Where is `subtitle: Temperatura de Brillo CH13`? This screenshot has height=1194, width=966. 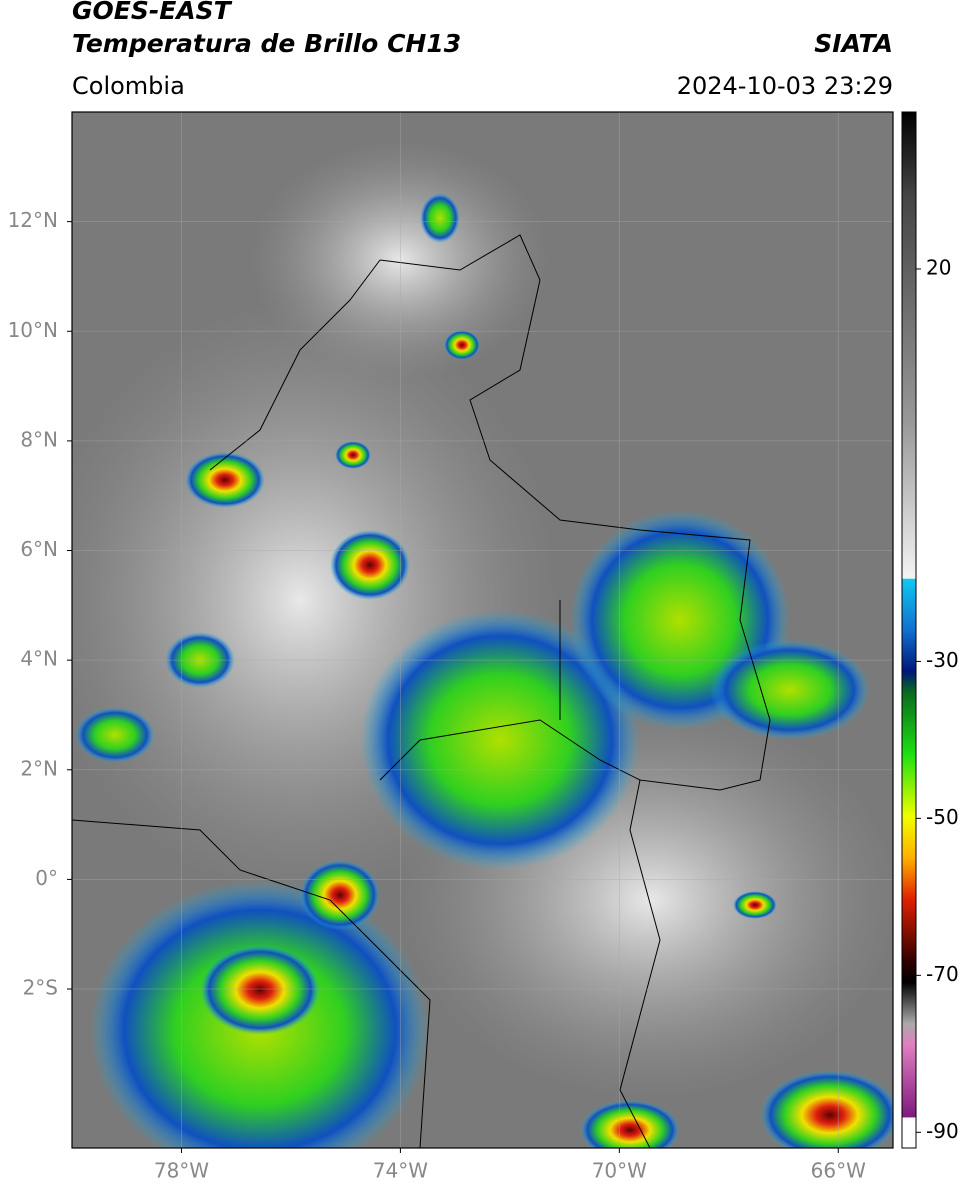 subtitle: Temperatura de Brillo CH13 is located at coordinates (266, 43).